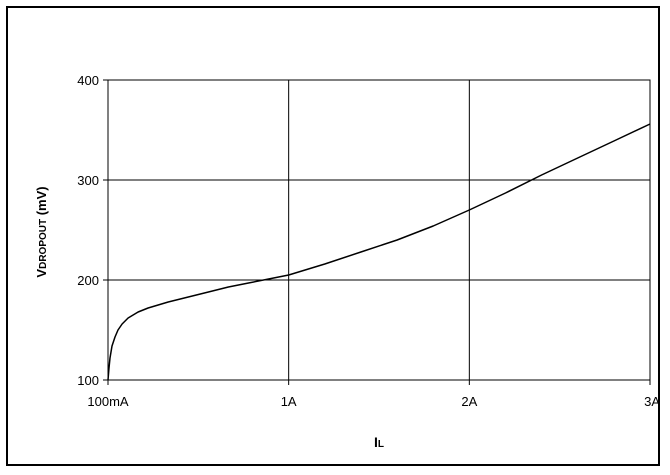 The image size is (670, 475). Describe the element at coordinates (88, 80) in the screenshot. I see `y-tick-label: 400` at that location.